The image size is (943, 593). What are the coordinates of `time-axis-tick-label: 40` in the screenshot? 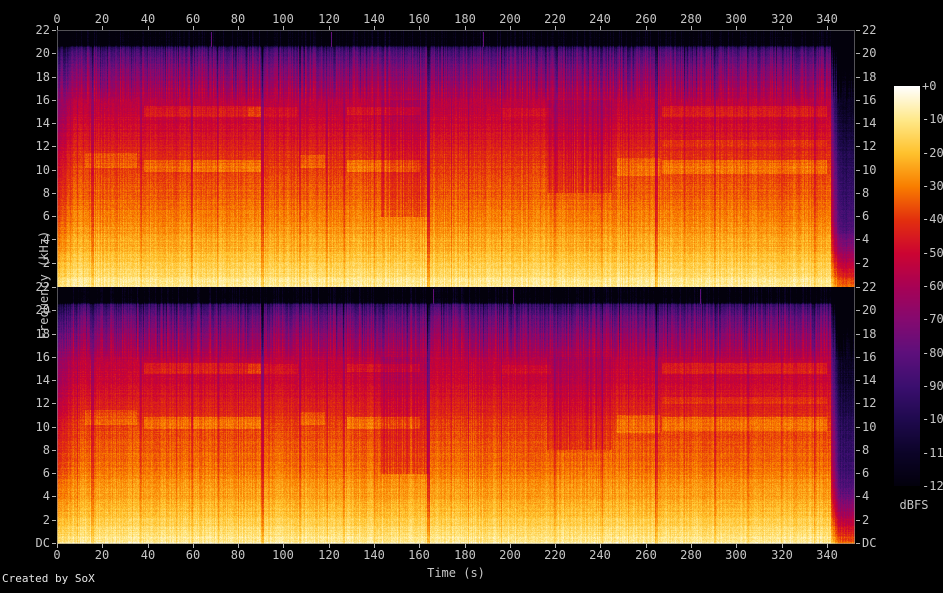 It's located at (148, 555).